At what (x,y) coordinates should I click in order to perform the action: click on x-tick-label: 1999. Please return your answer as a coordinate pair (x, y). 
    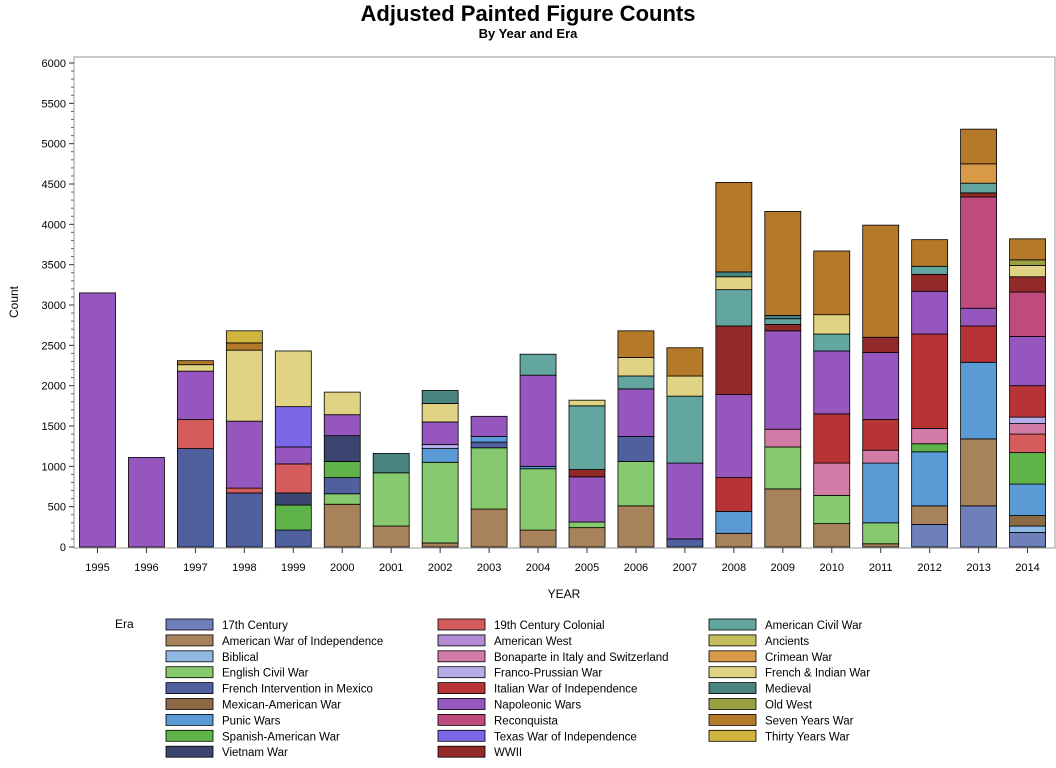
    Looking at the image, I should click on (293, 568).